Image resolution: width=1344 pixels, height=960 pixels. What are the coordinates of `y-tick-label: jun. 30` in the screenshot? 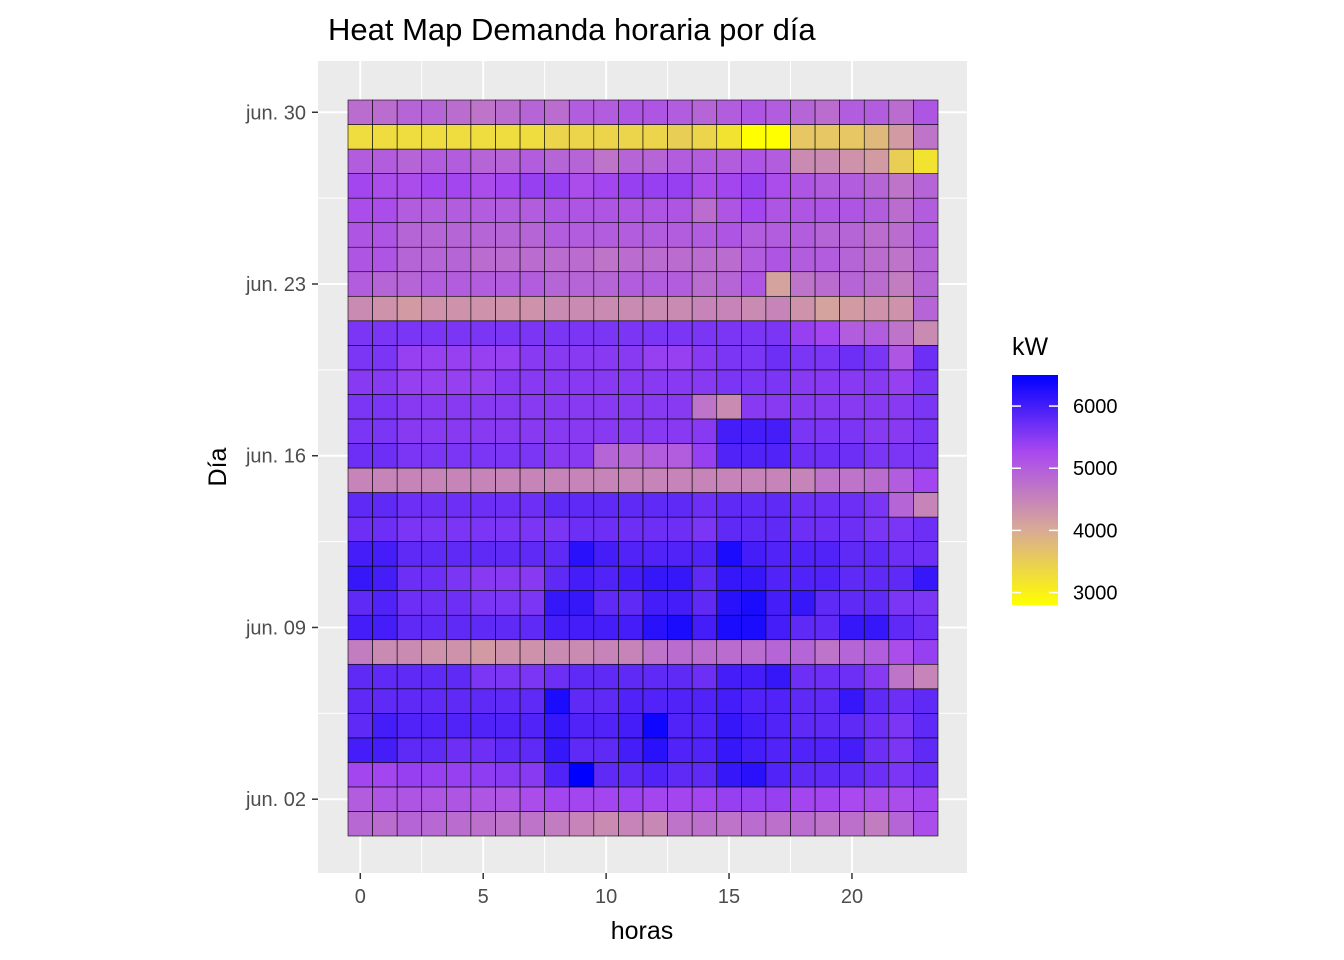 It's located at (275, 113).